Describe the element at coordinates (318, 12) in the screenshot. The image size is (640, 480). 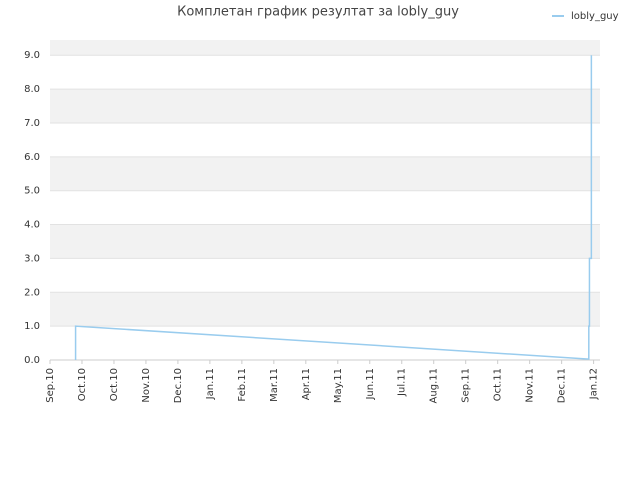
I see `chart-title: Комплетан график резултат за lobly_guy` at that location.